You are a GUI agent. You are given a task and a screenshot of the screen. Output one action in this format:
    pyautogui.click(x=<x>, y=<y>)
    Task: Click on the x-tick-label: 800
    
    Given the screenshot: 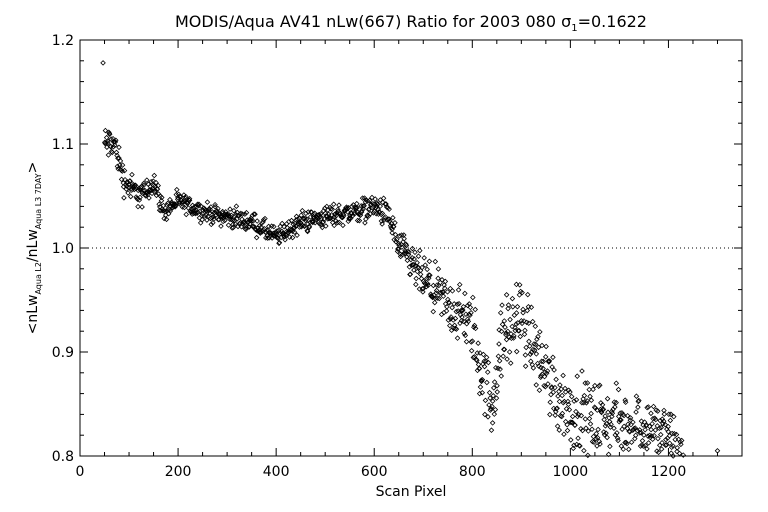 What is the action you would take?
    pyautogui.click(x=472, y=472)
    